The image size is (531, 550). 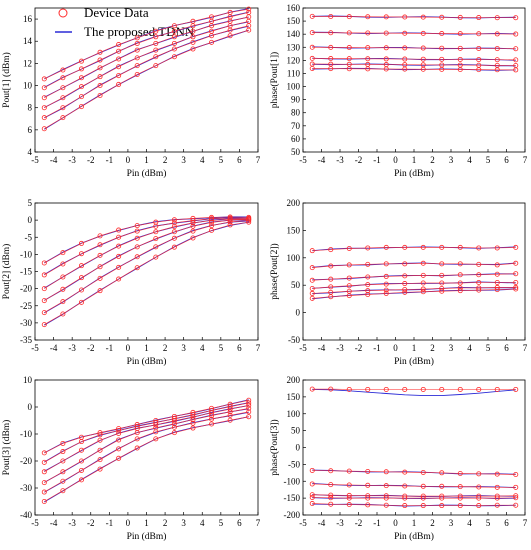 What do you see at coordinates (30, 152) in the screenshot?
I see `y-tick-label: 4` at bounding box center [30, 152].